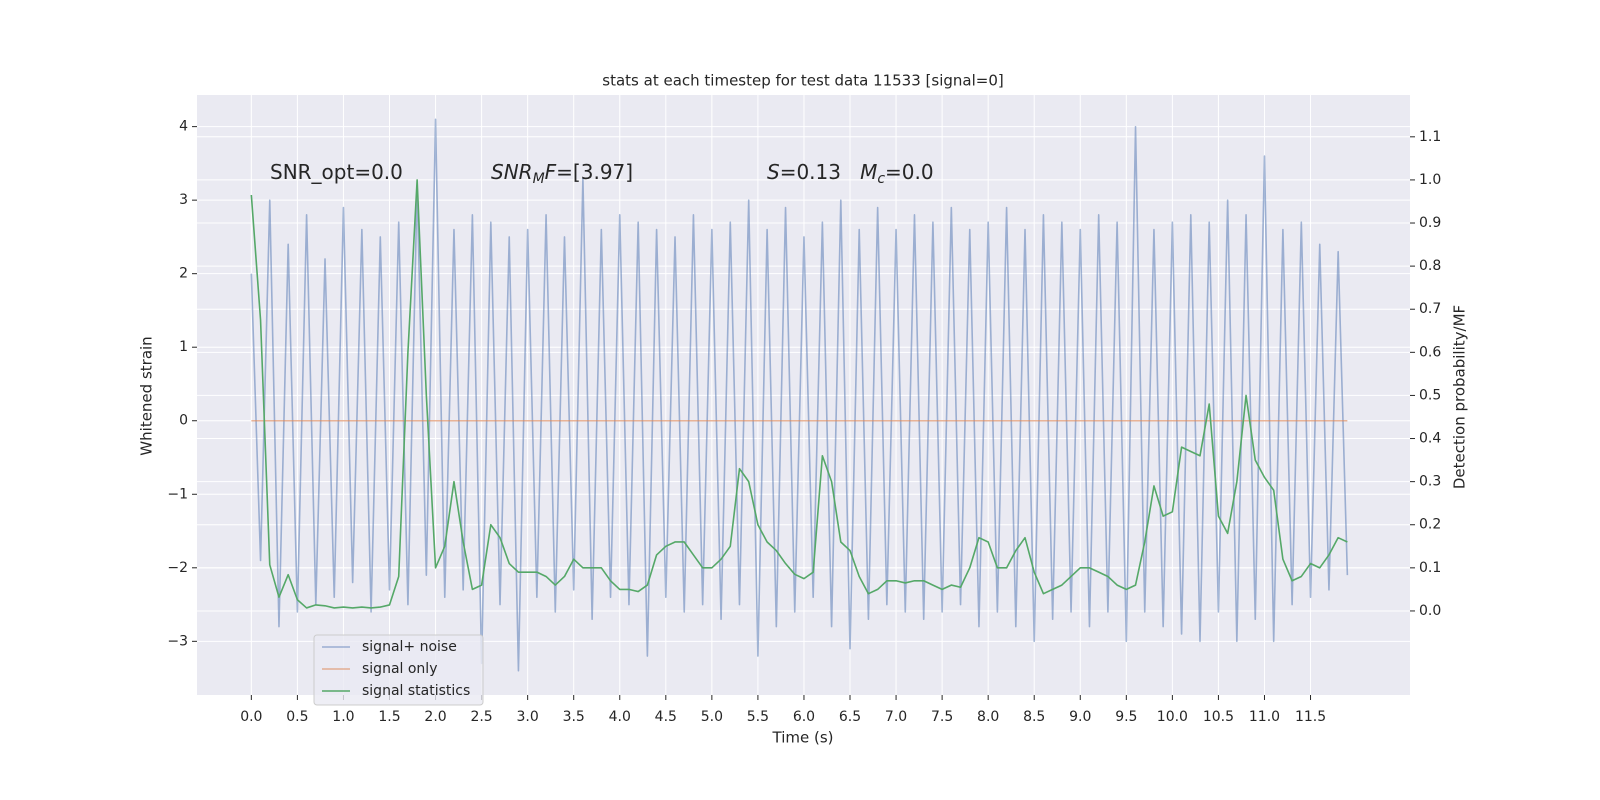  What do you see at coordinates (909, 172) in the screenshot?
I see `annotation-part: =0.0` at bounding box center [909, 172].